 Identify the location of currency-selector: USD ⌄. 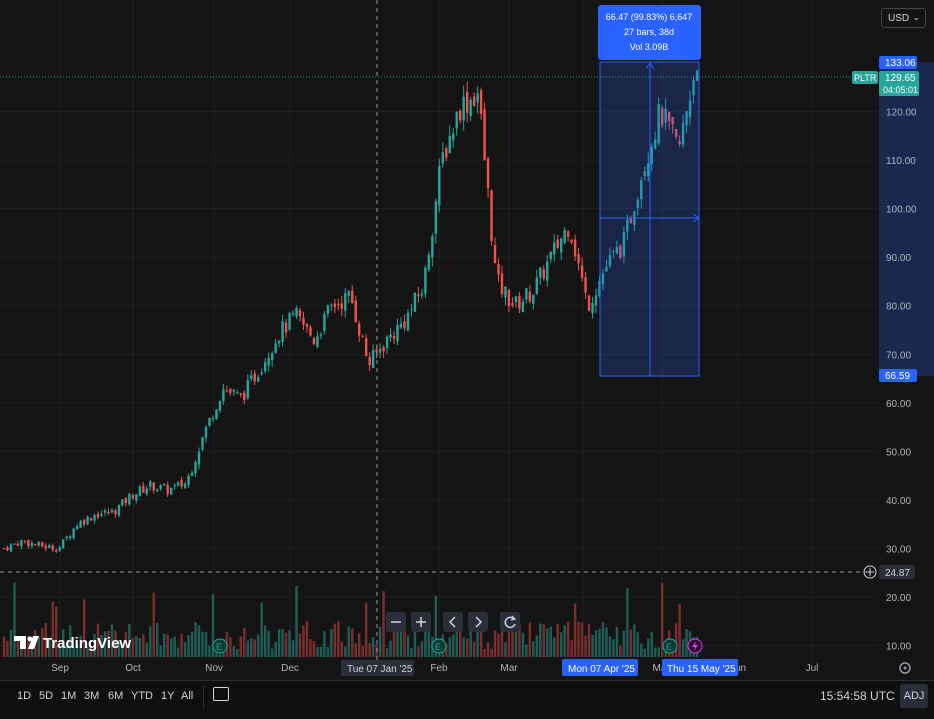
(903, 18).